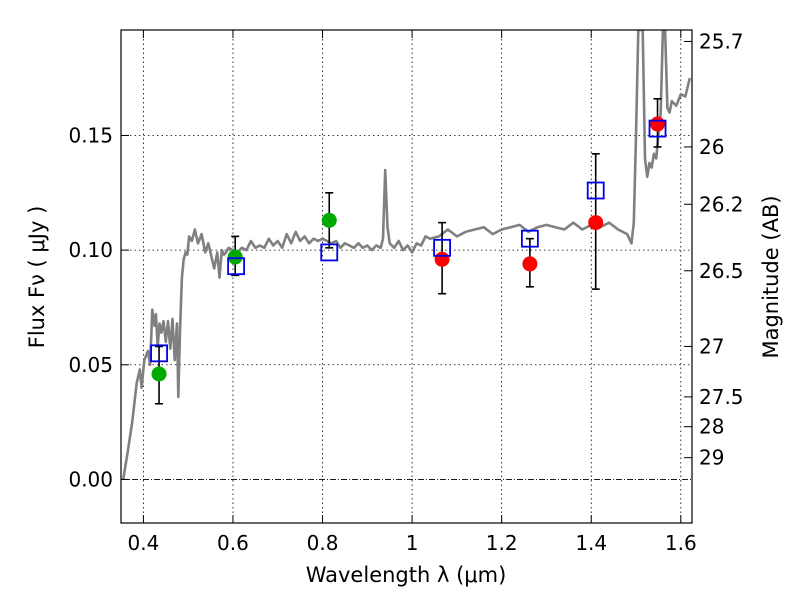 The height and width of the screenshot is (600, 800). I want to click on right-tick-label: 26.5, so click(721, 271).